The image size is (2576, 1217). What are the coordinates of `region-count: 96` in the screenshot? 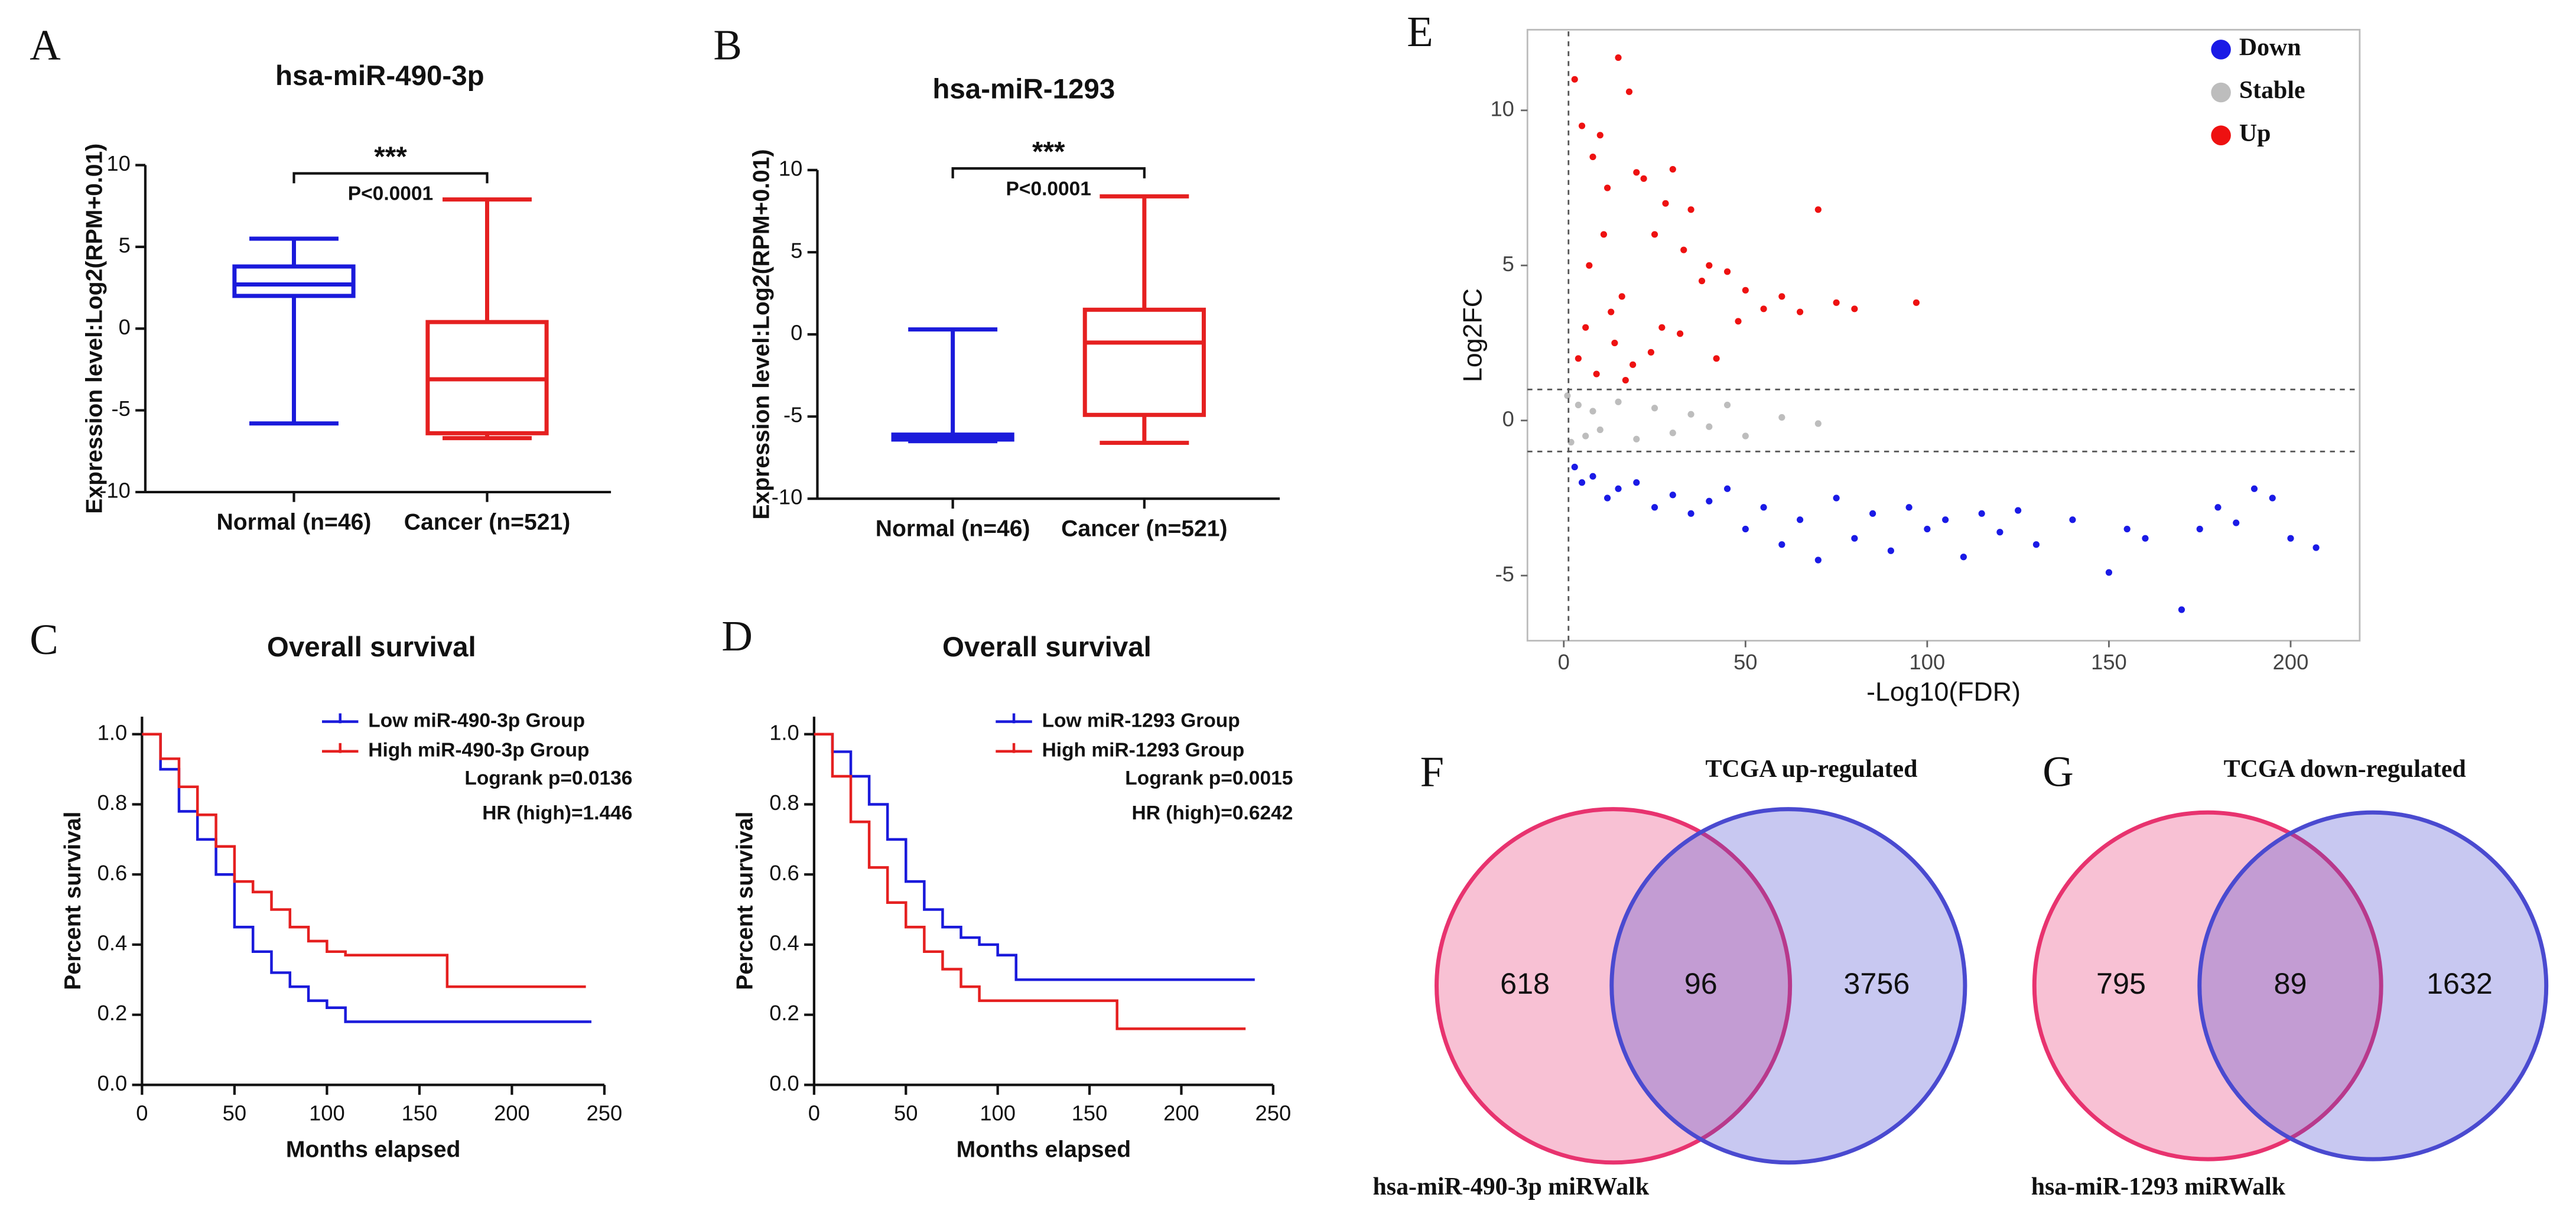 It's located at (1701, 983).